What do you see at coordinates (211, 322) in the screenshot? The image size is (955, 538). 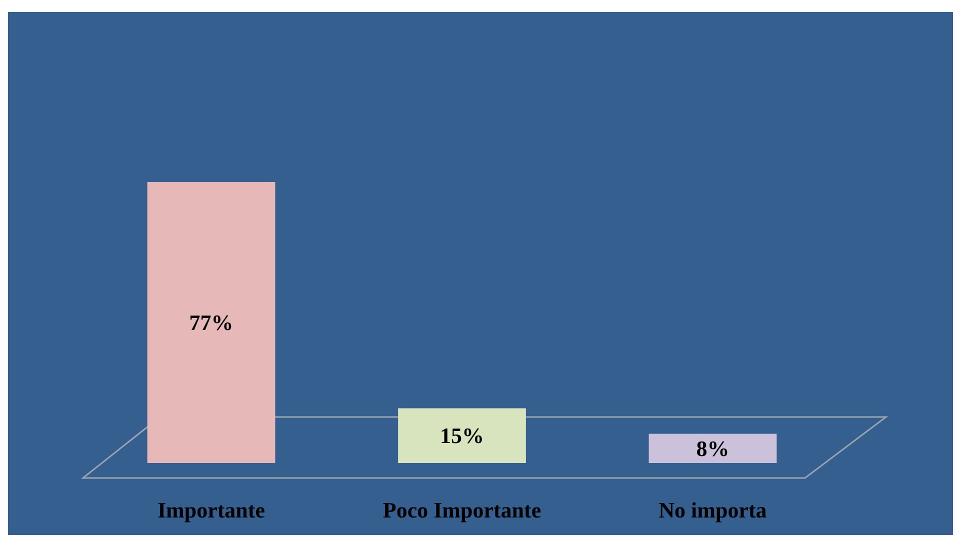 I see `data-label: 77%` at bounding box center [211, 322].